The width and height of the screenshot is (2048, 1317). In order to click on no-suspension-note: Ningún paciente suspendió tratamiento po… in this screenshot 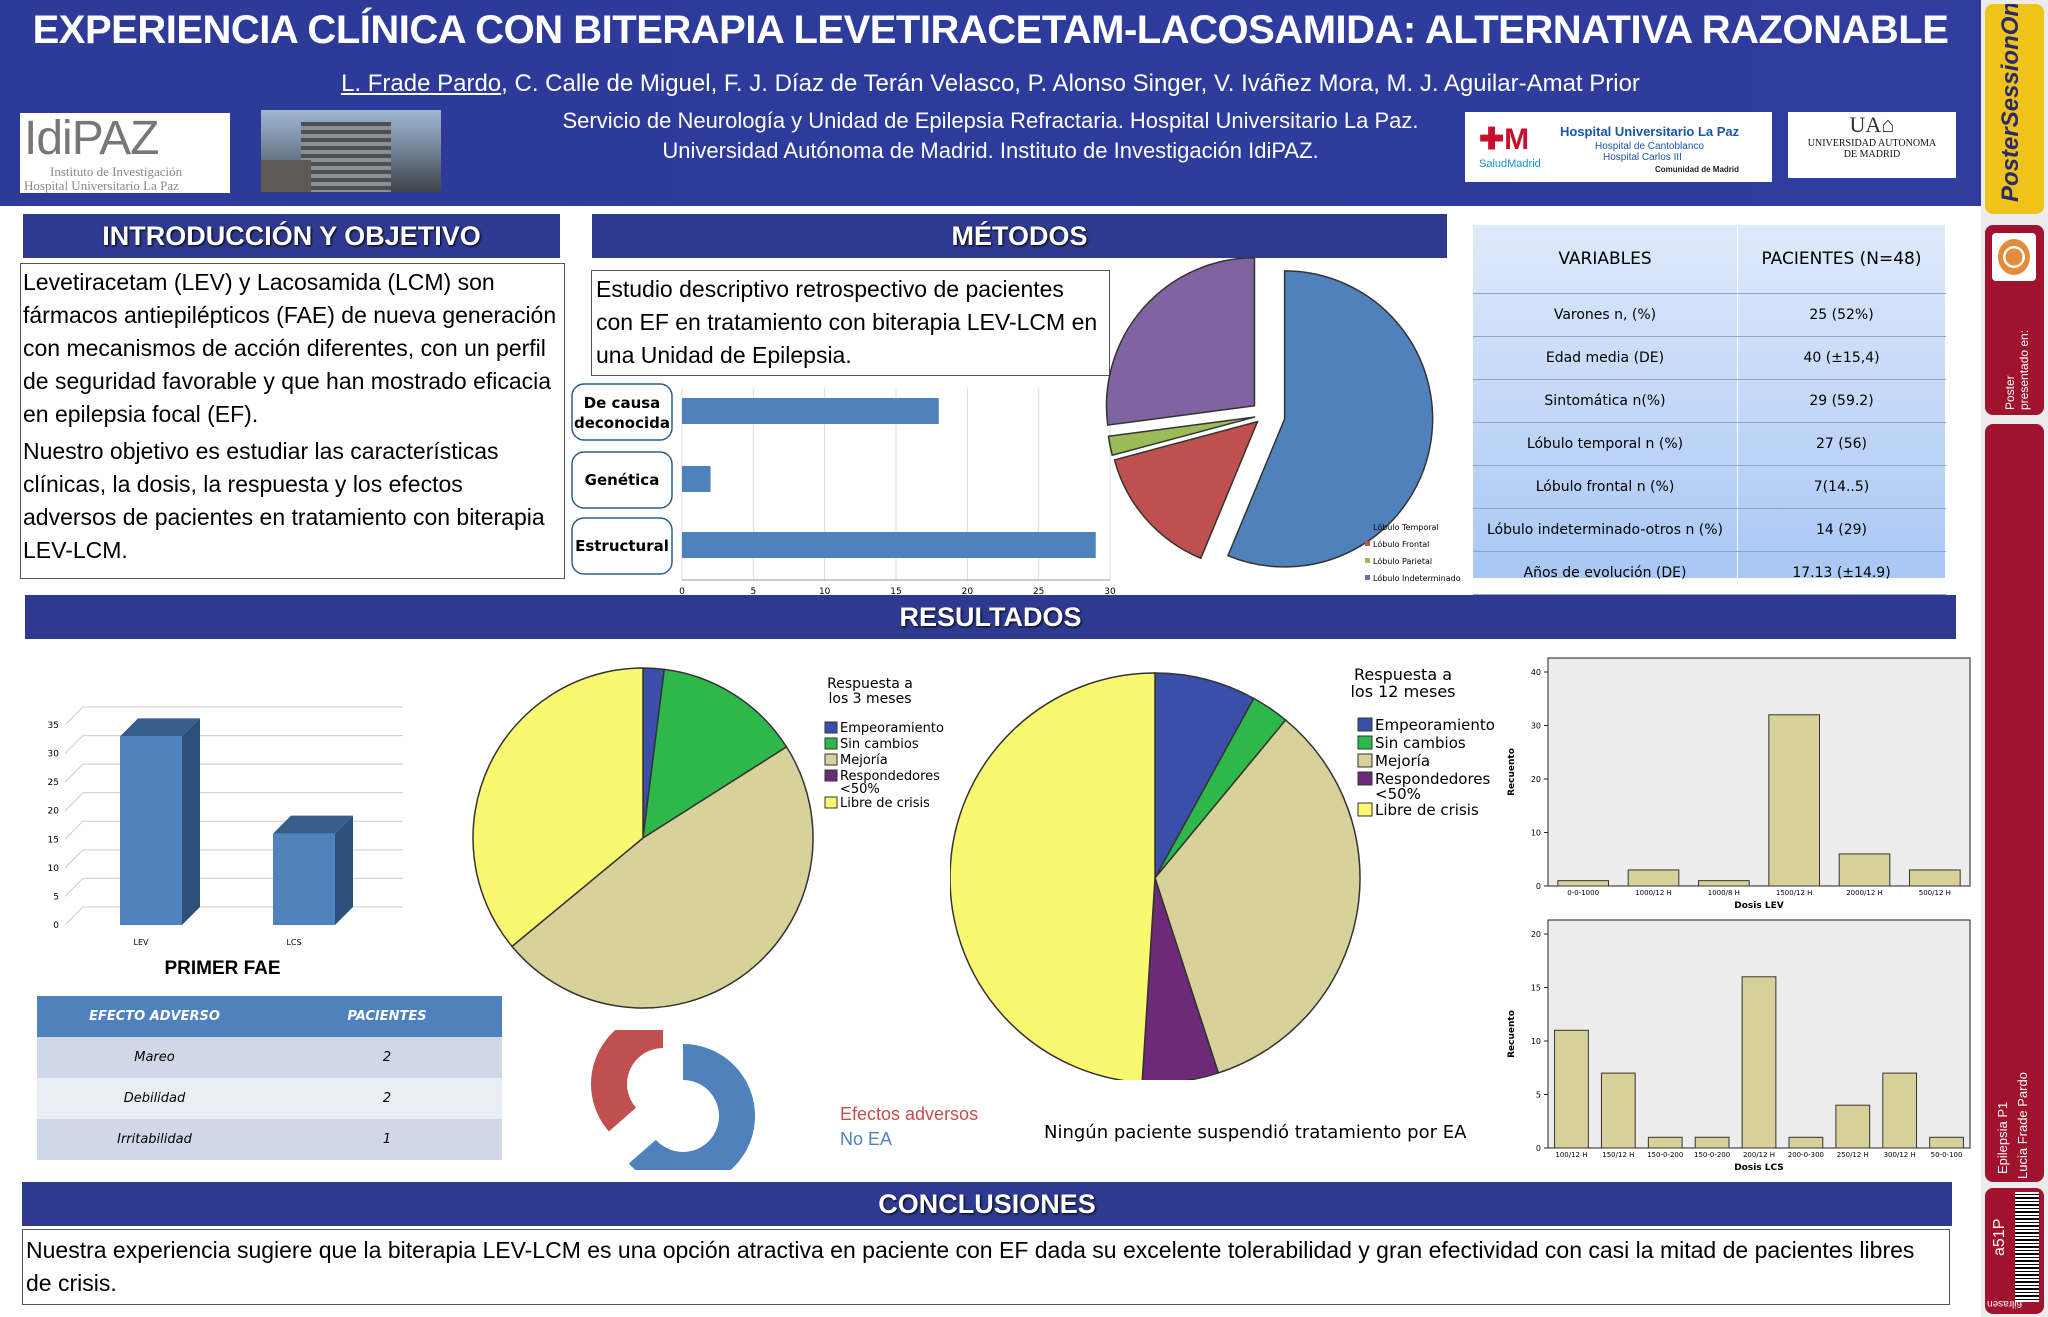, I will do `click(1255, 1132)`.